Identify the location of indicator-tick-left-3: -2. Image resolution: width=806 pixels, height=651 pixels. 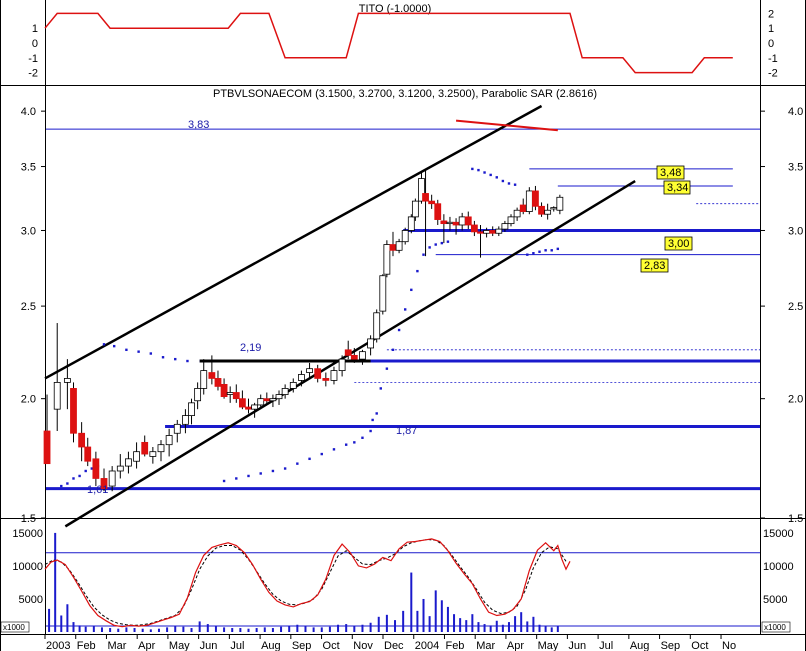
(33, 74).